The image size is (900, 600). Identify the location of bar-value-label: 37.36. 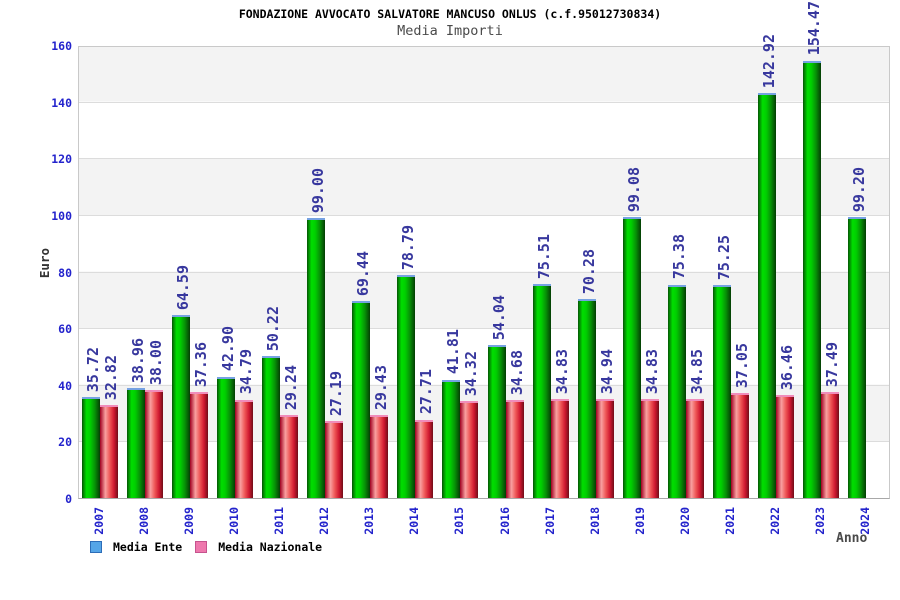
(200, 365).